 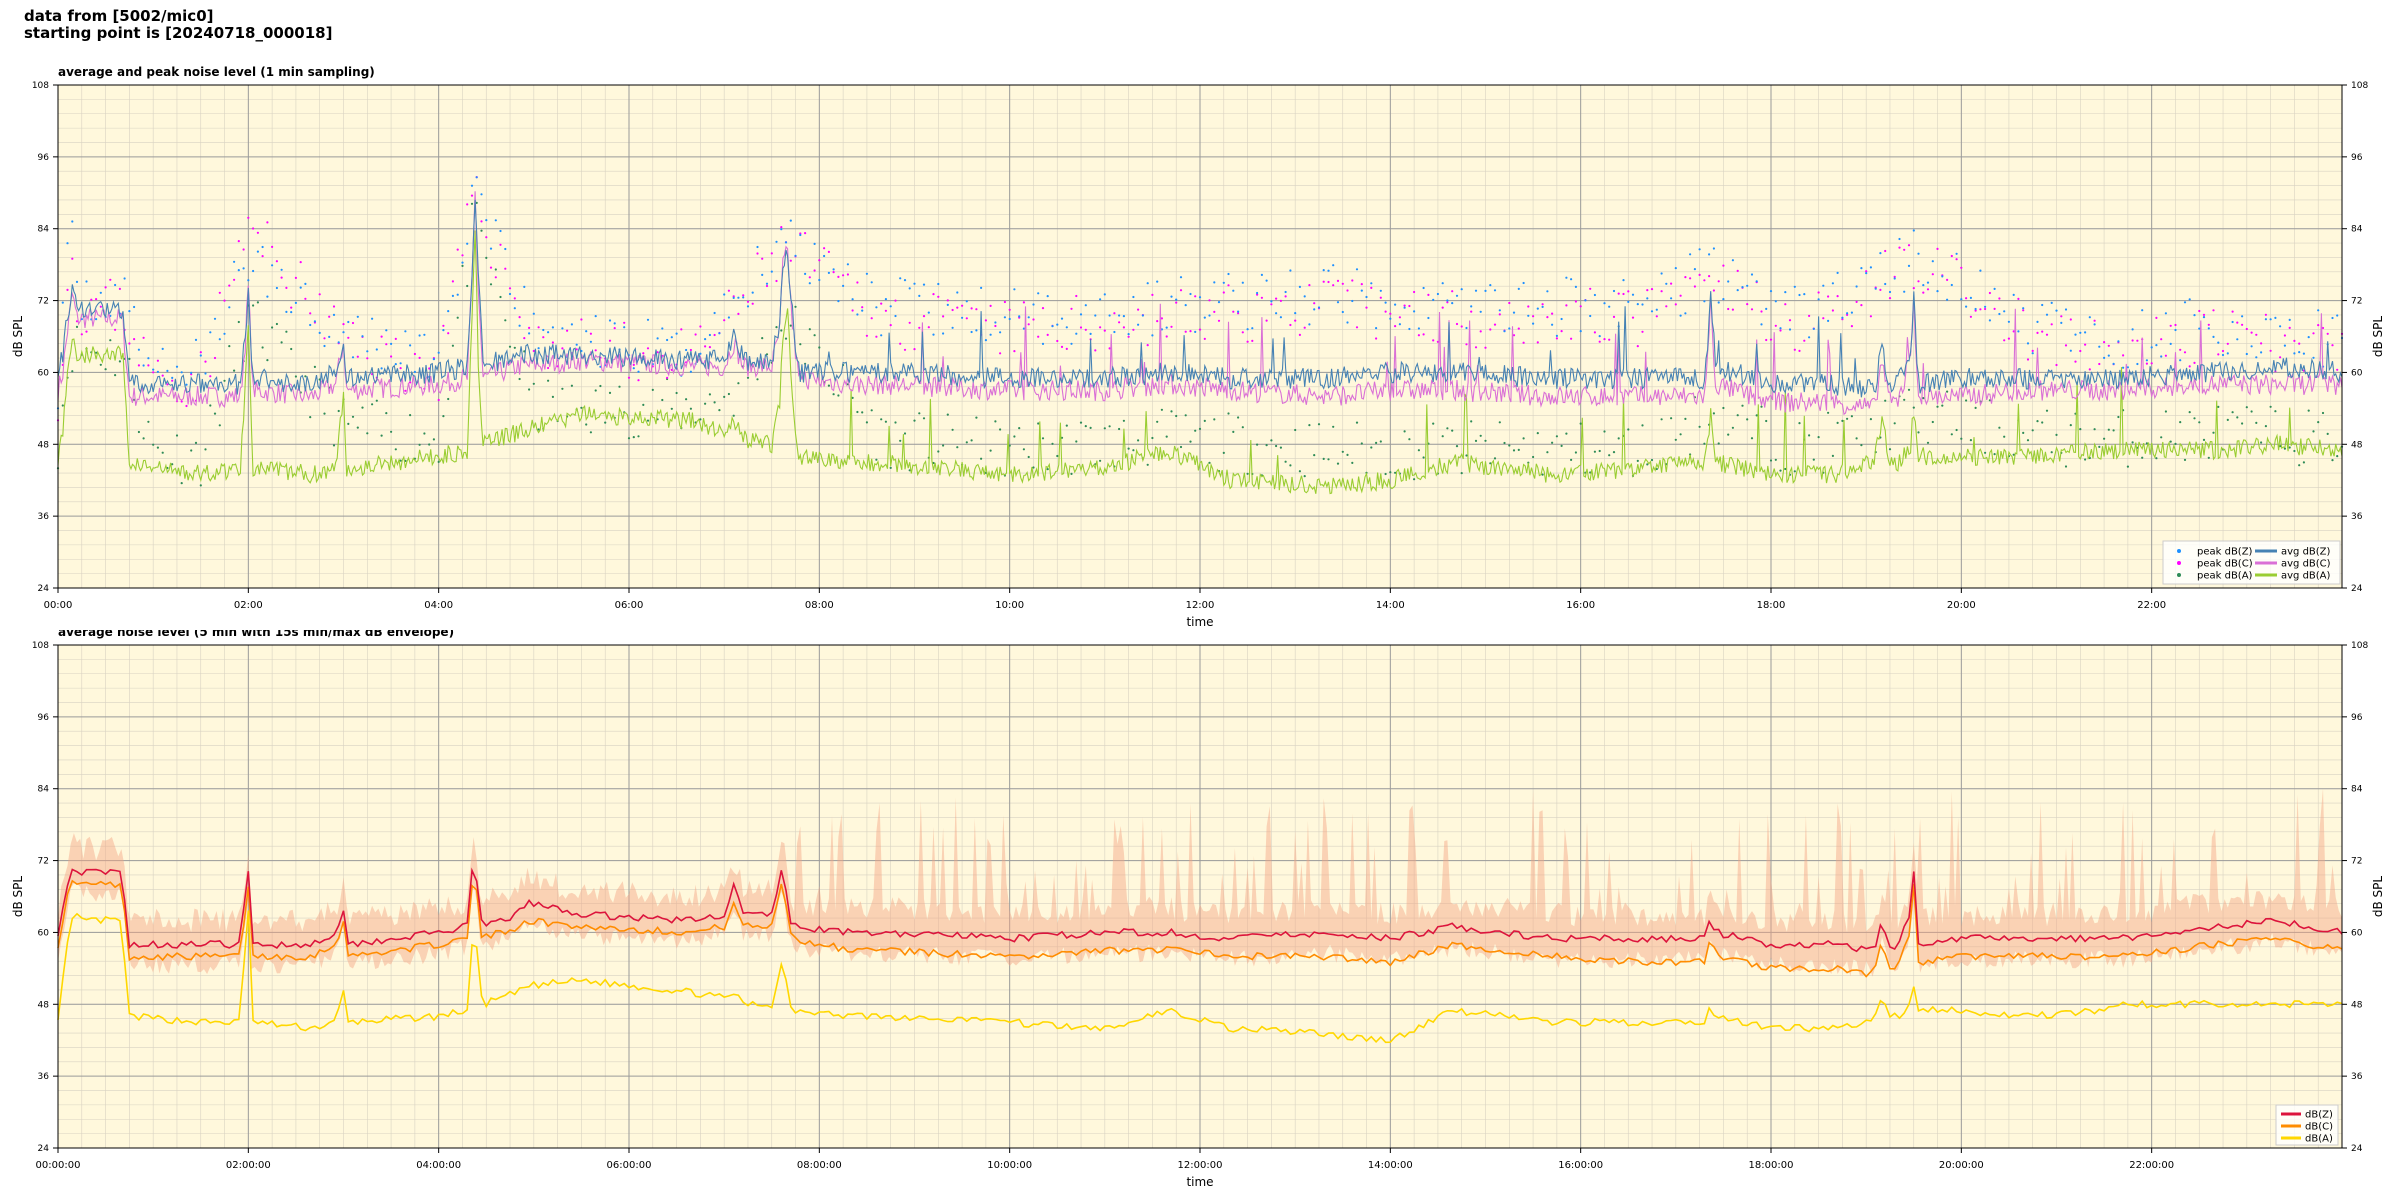 What do you see at coordinates (1390, 605) in the screenshot?
I see `x-tick-label: 14:00` at bounding box center [1390, 605].